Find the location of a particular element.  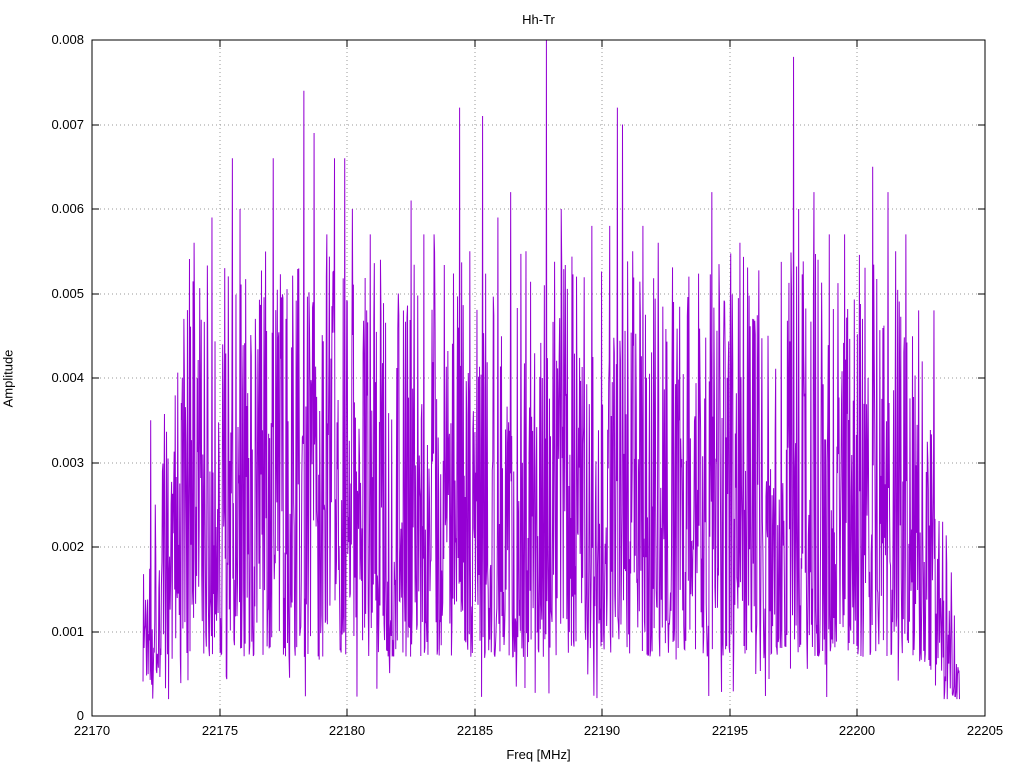

y-tick-label: 0.008 is located at coordinates (67, 39).